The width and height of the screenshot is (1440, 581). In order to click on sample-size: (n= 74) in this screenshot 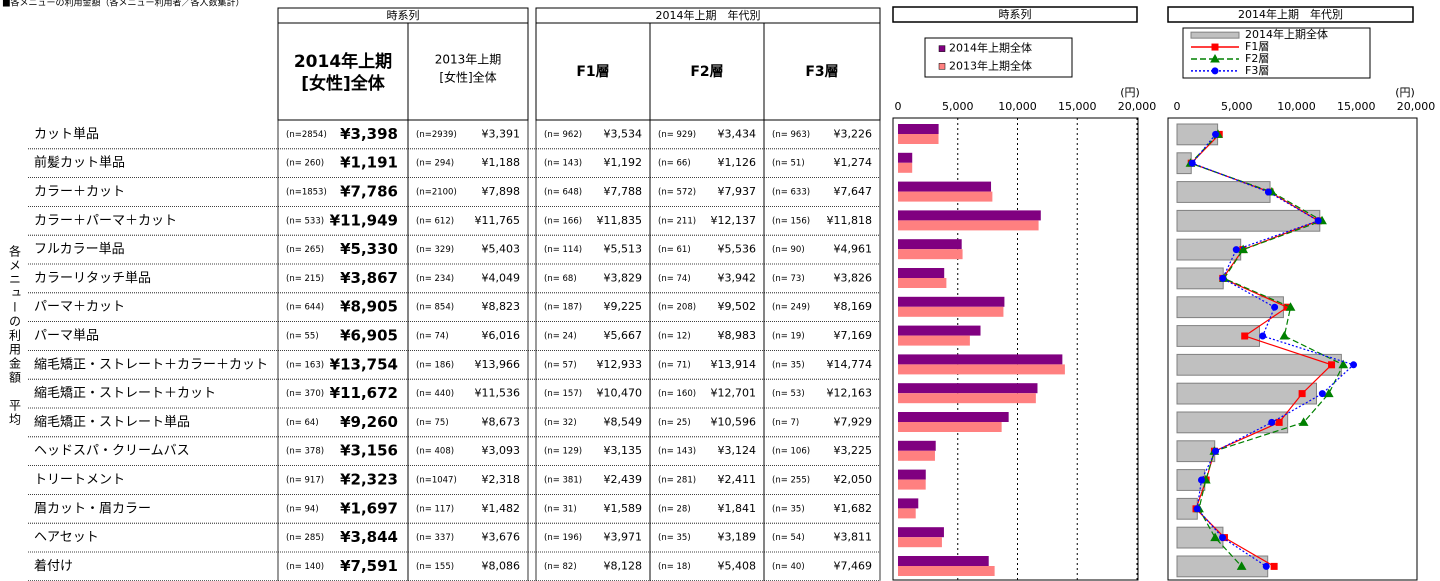, I will do `click(432, 337)`.